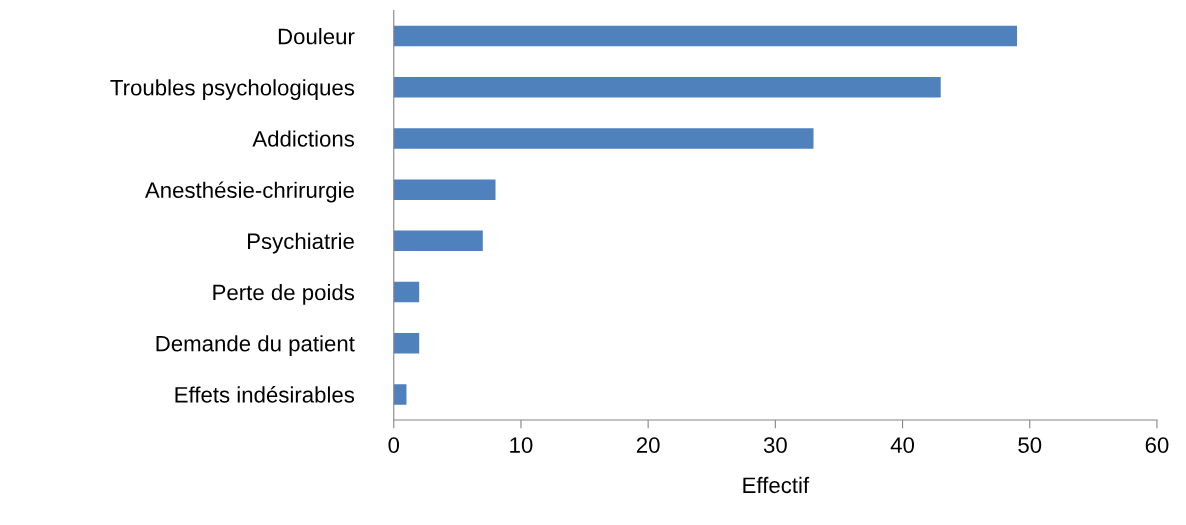  What do you see at coordinates (301, 243) in the screenshot?
I see `y-tick-label: Psychiatrie` at bounding box center [301, 243].